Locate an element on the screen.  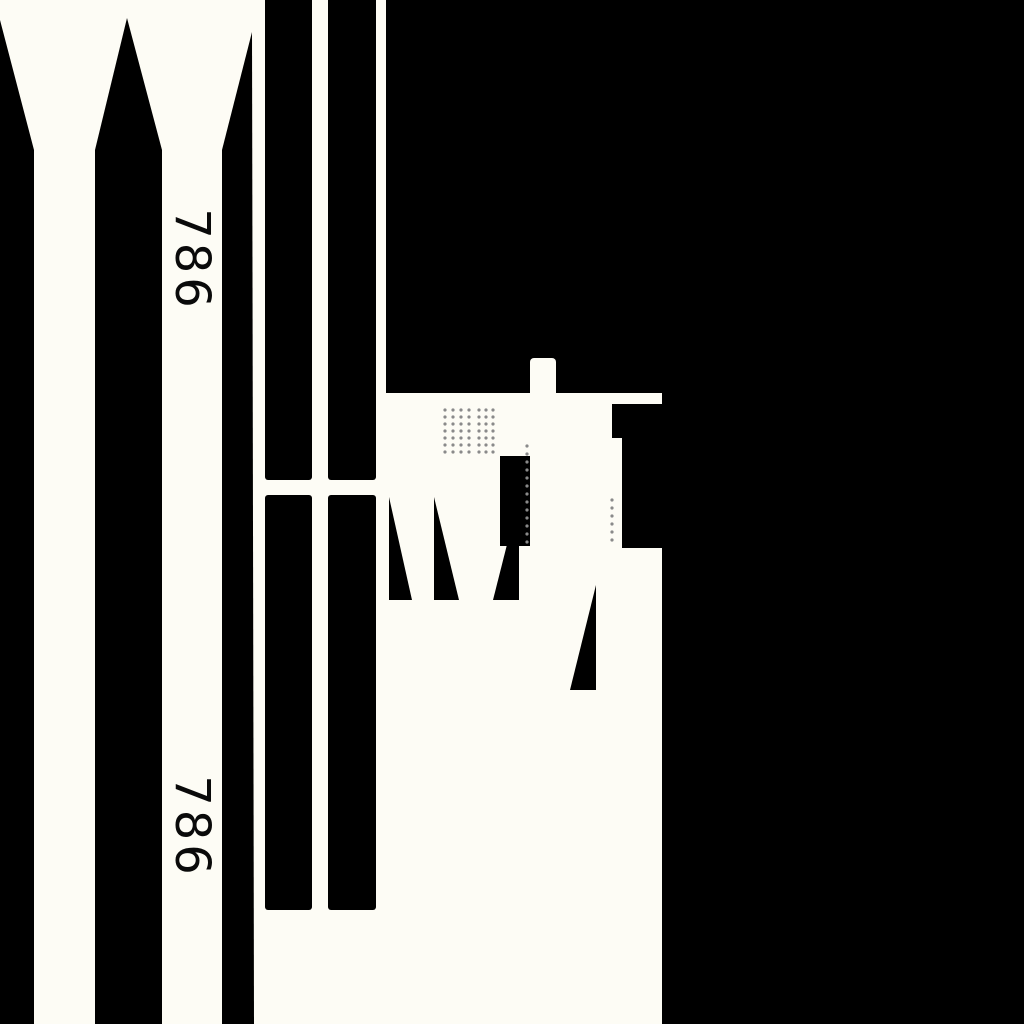
strip-a1 is located at coordinates (288, 70).